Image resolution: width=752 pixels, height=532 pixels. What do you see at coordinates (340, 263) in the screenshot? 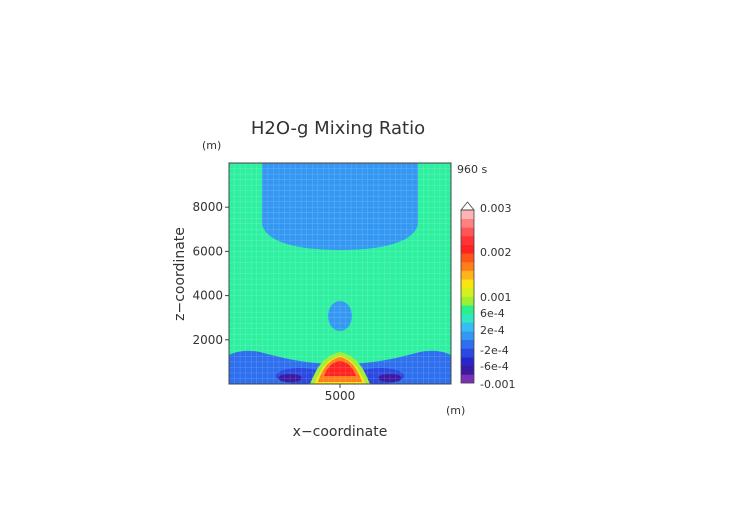
I see `contour-green-mid` at bounding box center [340, 263].